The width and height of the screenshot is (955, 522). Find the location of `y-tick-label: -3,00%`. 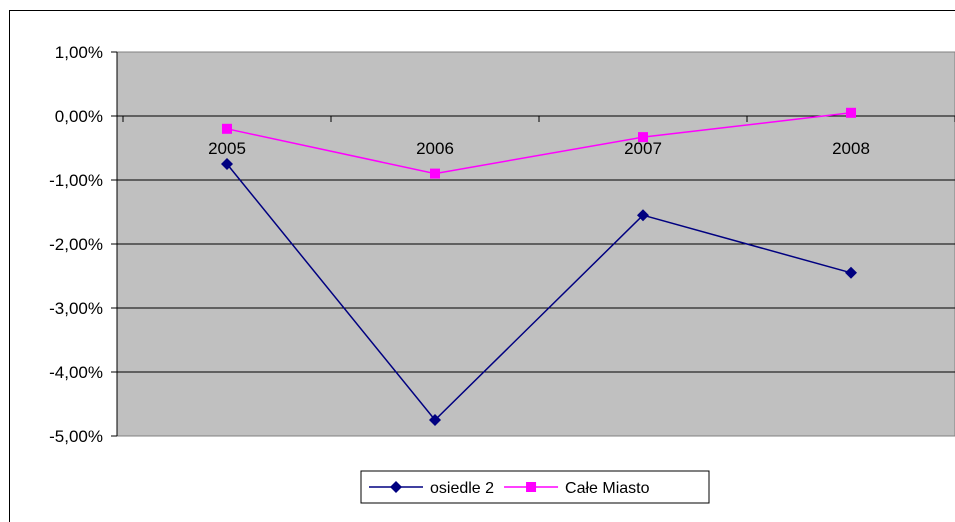

y-tick-label: -3,00% is located at coordinates (76, 308).